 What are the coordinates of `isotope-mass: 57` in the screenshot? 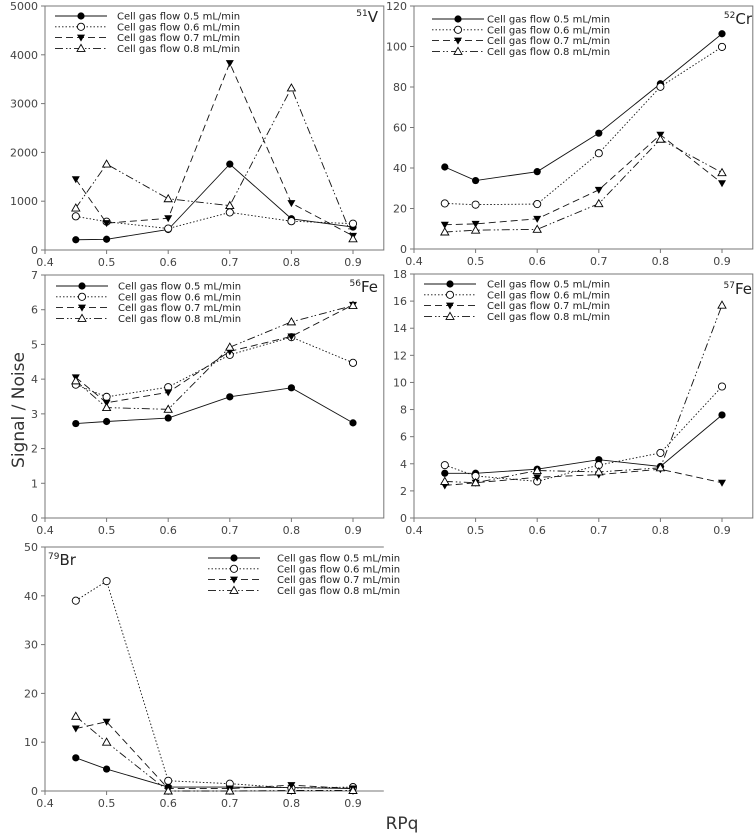 It's located at (729, 286).